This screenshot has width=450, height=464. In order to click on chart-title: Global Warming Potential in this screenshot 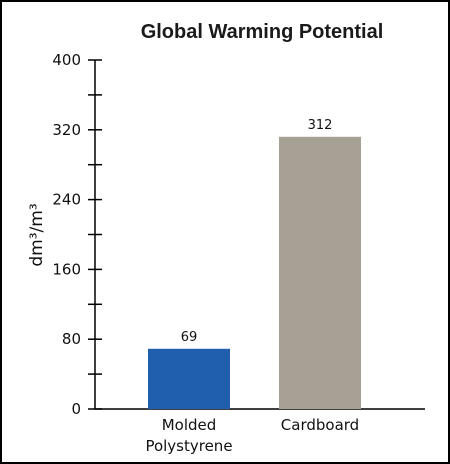, I will do `click(262, 32)`.